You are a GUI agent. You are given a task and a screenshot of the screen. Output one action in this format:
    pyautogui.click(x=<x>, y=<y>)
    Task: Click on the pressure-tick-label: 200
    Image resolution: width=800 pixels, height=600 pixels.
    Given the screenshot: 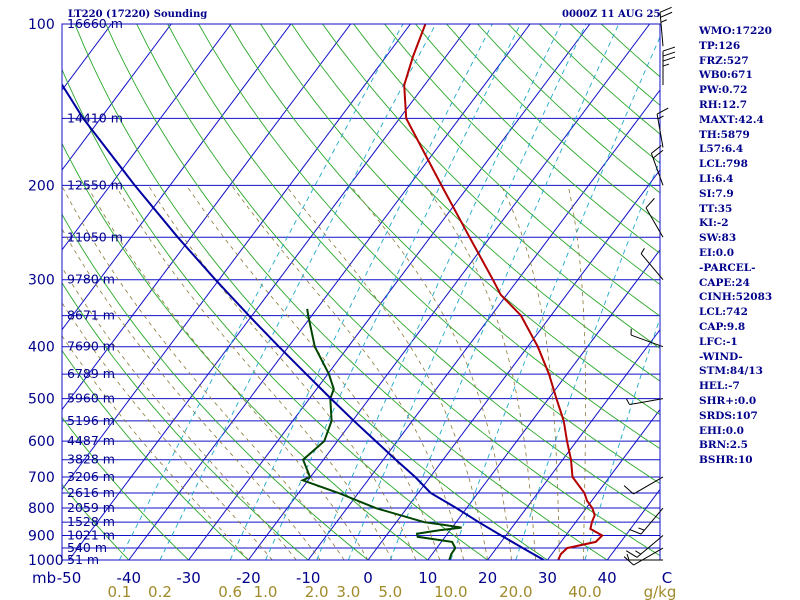 What is the action you would take?
    pyautogui.click(x=41, y=186)
    